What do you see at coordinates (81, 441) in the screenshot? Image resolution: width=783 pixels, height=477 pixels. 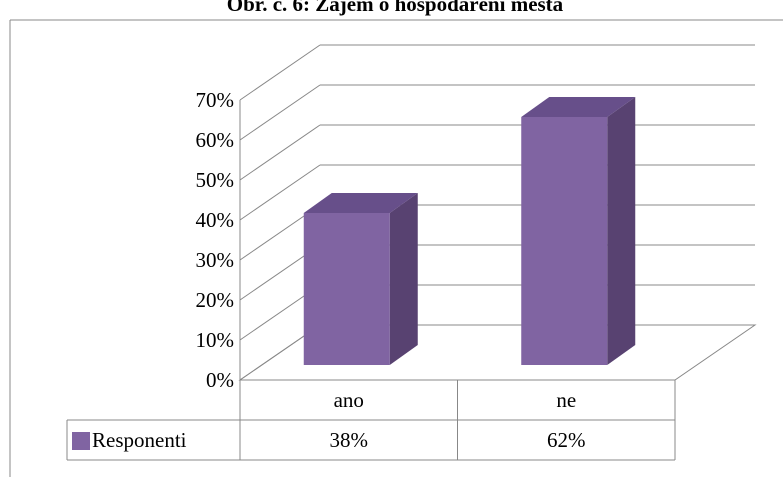 I see `legend-swatch` at bounding box center [81, 441].